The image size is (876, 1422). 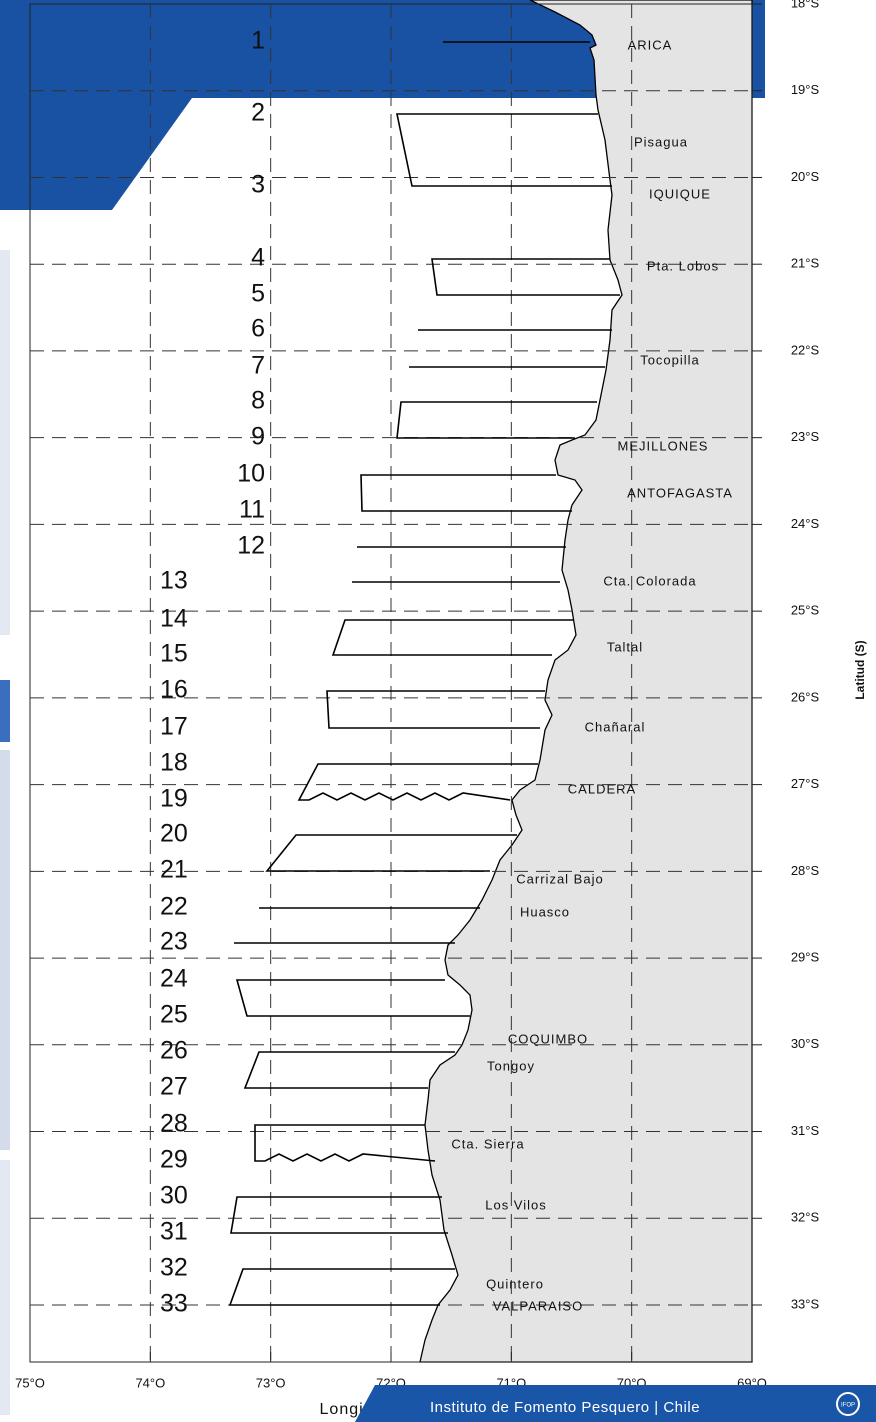 What do you see at coordinates (805, 436) in the screenshot?
I see `y-tick-label: 23°S` at bounding box center [805, 436].